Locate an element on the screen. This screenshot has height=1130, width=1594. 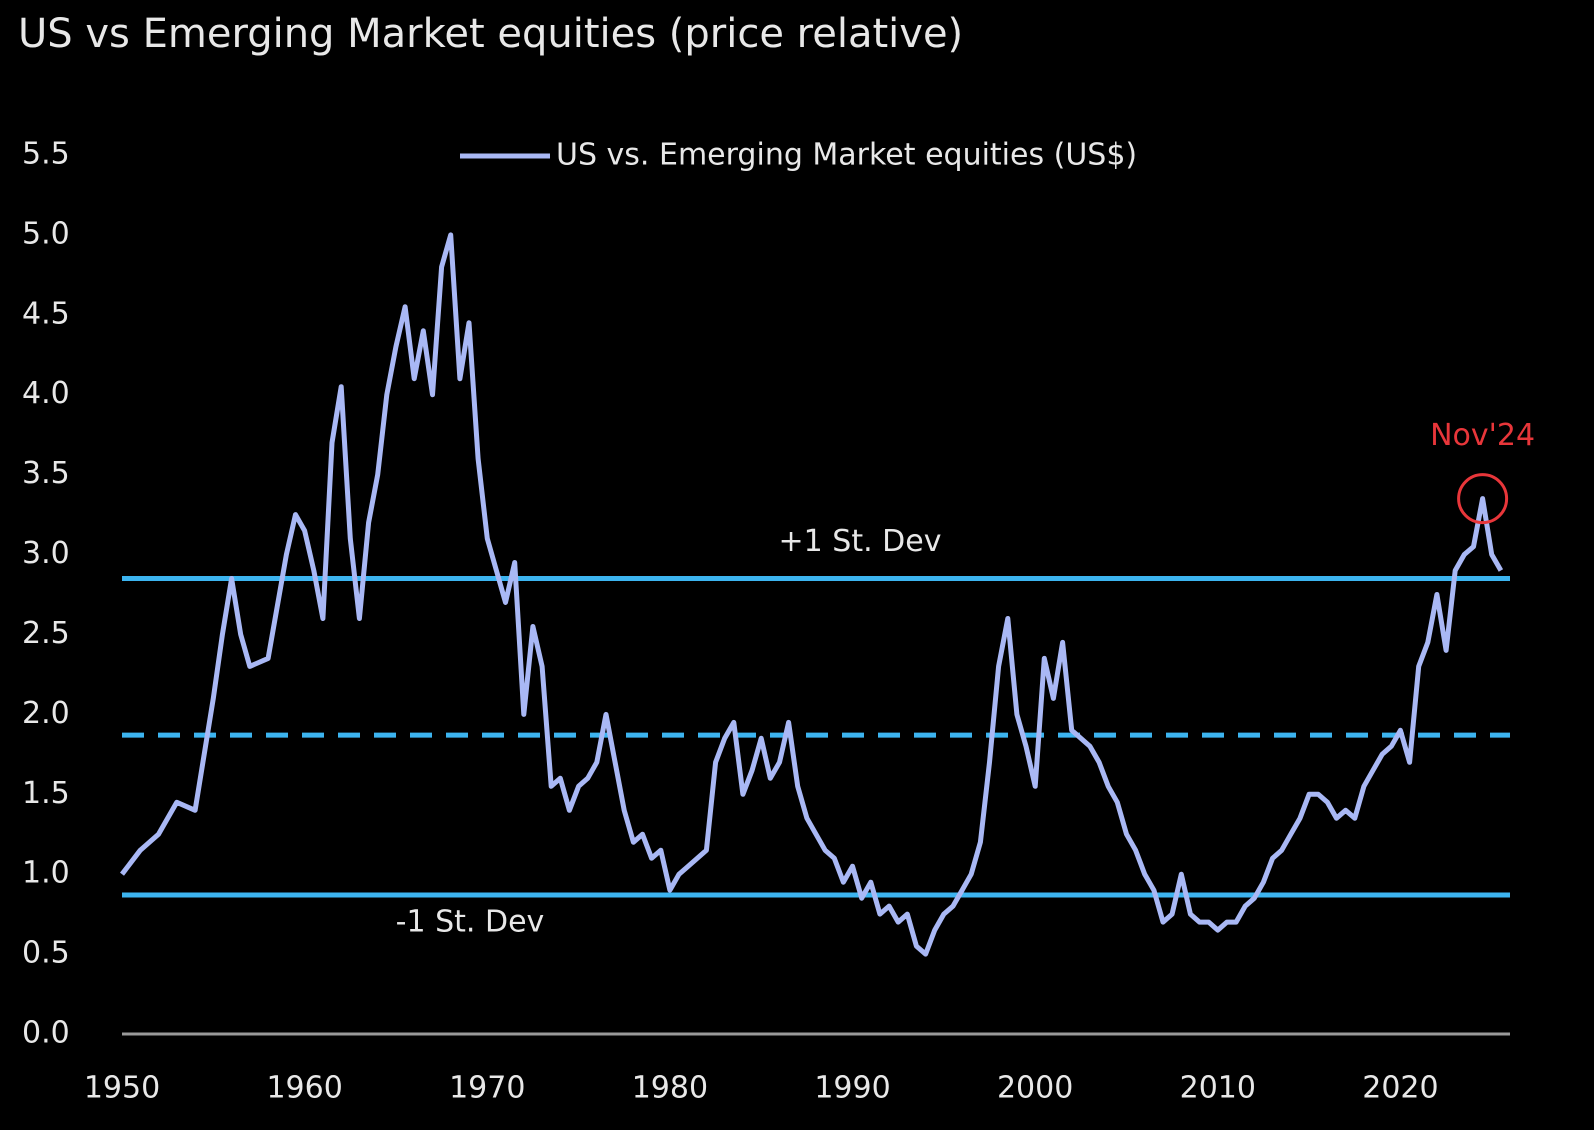
y-tick-label: 2.0 is located at coordinates (46, 713).